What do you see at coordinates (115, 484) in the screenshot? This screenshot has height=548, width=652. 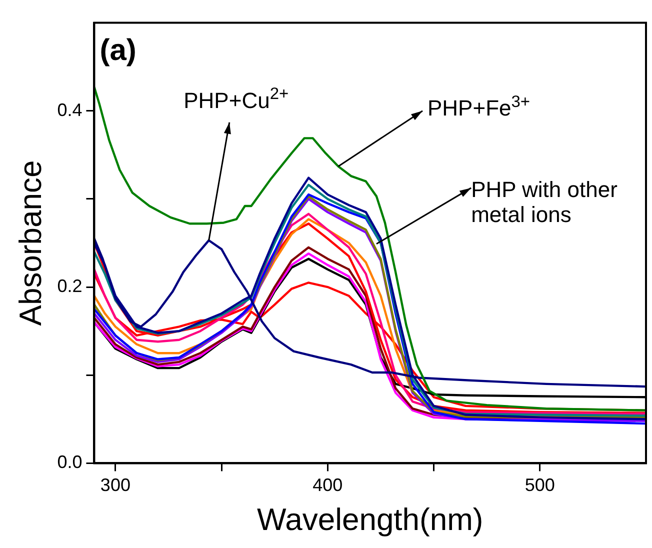 I see `x-tick-label: 300` at bounding box center [115, 484].